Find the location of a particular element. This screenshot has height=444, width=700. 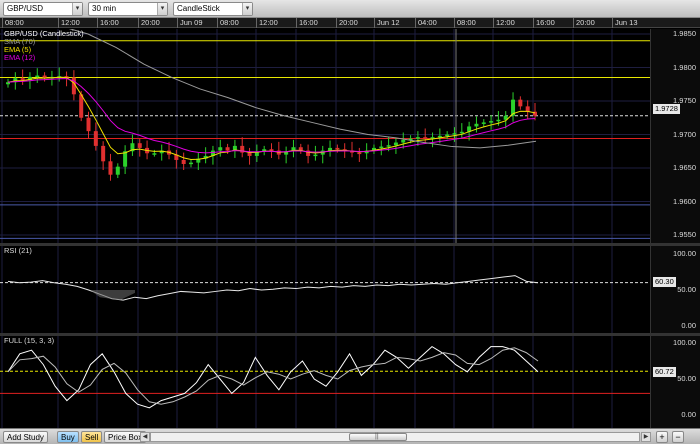

chart-style-value: CandleStick is located at coordinates (198, 8).